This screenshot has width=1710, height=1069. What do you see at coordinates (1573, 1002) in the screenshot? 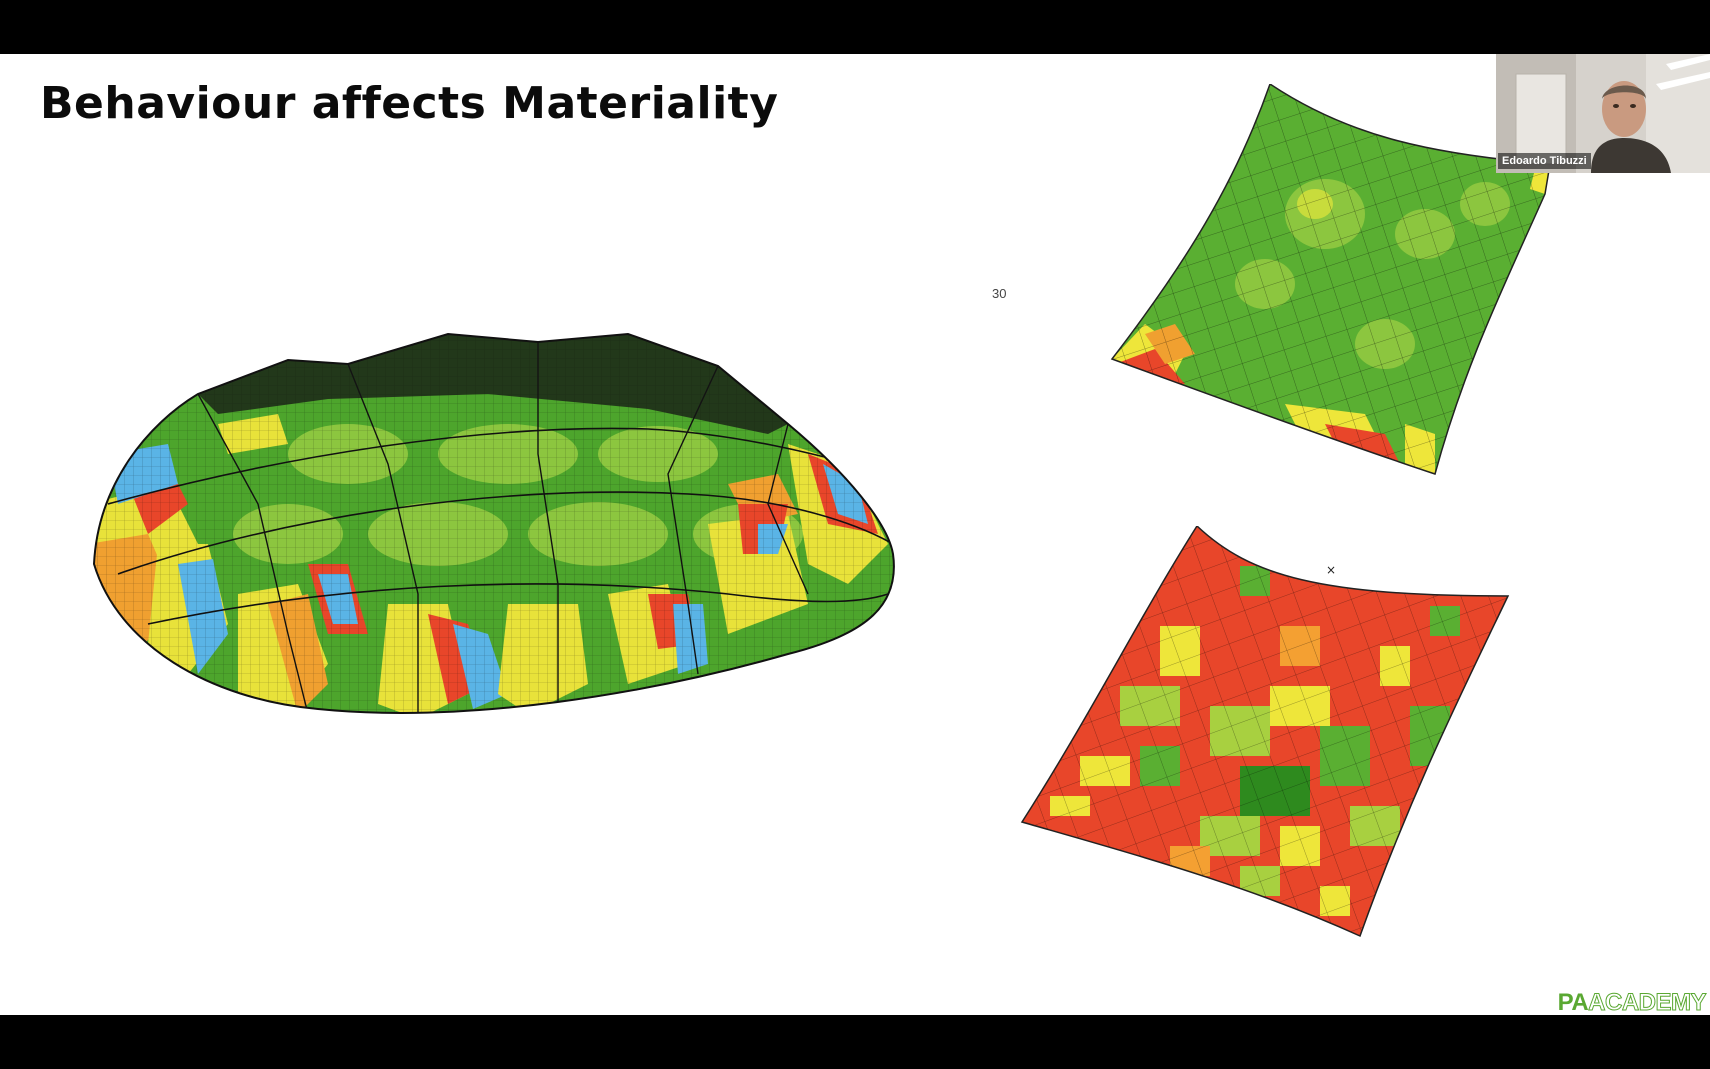
I see `logo-pa-text: PA` at bounding box center [1573, 1002].